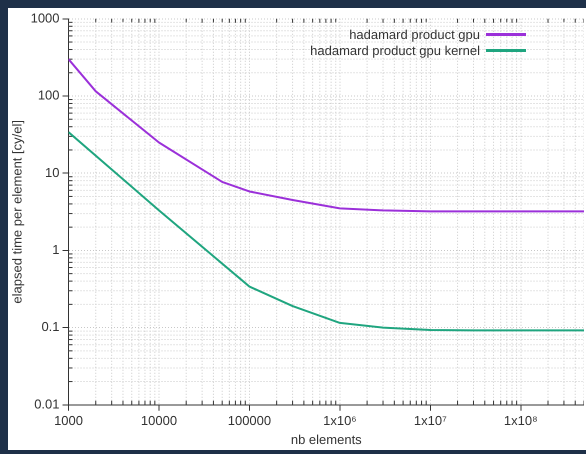 The width and height of the screenshot is (586, 454). Describe the element at coordinates (159, 420) in the screenshot. I see `x-tick-label: 10000` at that location.